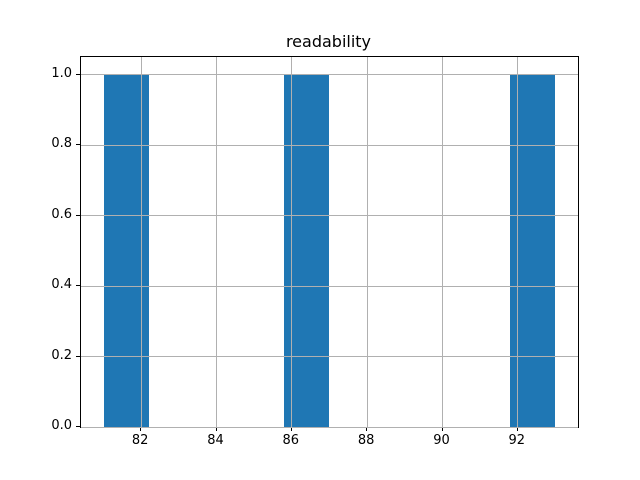  I want to click on x-tick-label: 92, so click(517, 440).